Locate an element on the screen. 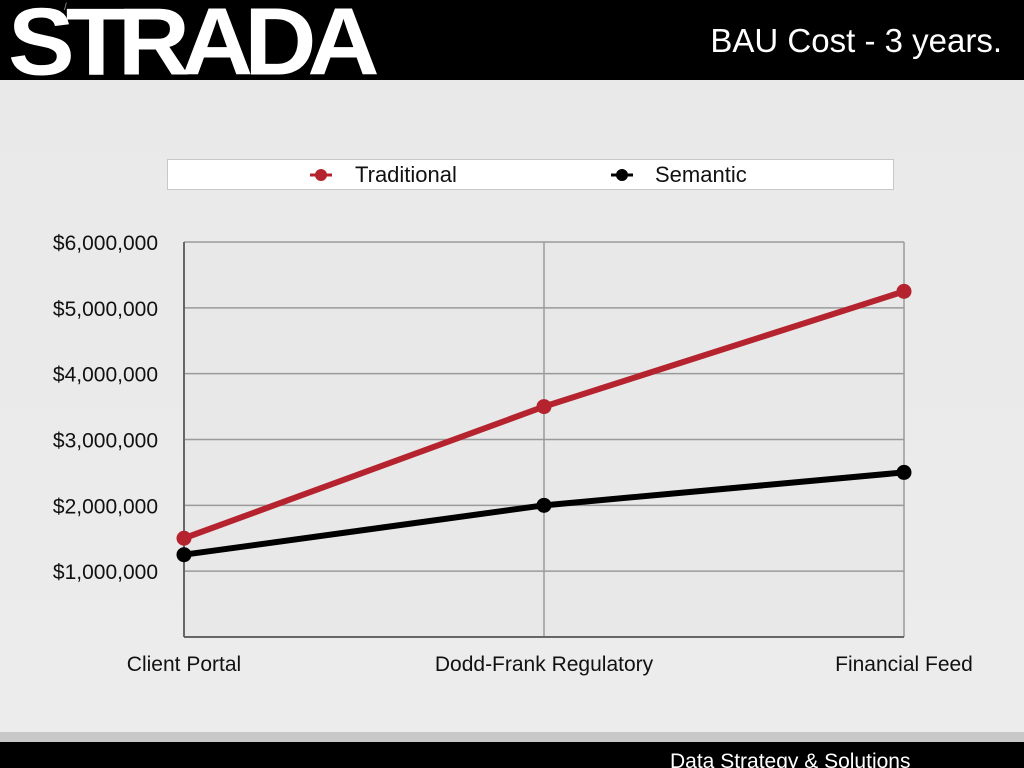 This screenshot has width=1024, height=768. footer-divider is located at coordinates (512, 737).